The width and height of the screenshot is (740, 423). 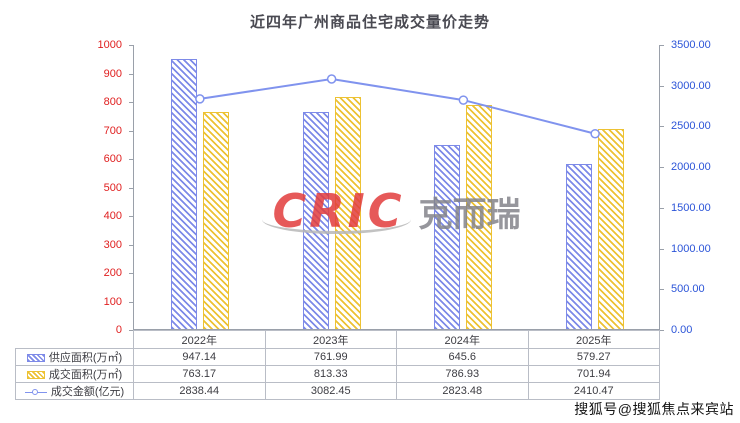 I want to click on table-value-cell: 947.14, so click(x=199, y=357).